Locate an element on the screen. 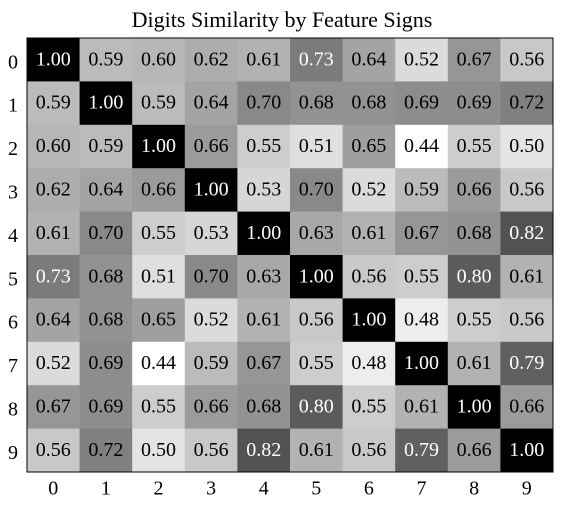  cell-label: 0.68 is located at coordinates (316, 103).